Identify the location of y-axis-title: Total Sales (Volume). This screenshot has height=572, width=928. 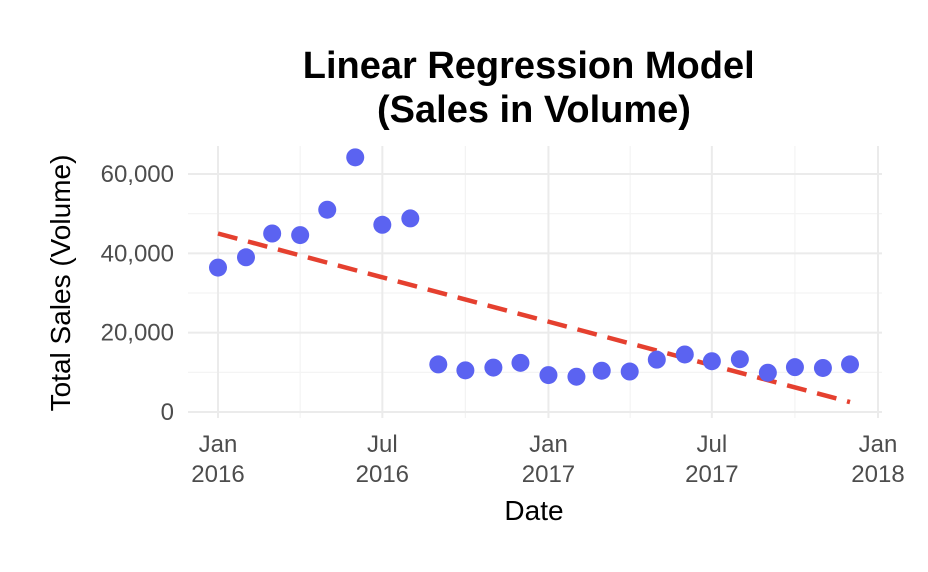
(60, 283).